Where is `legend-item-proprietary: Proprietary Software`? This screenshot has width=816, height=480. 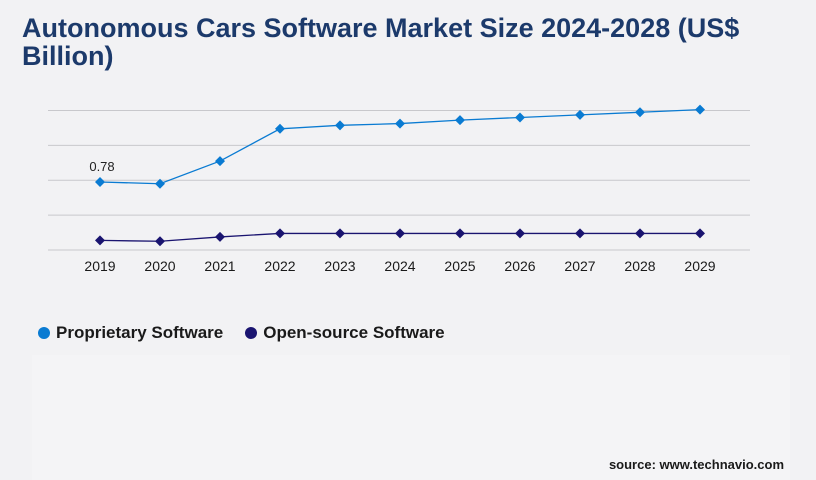
legend-item-proprietary: Proprietary Software is located at coordinates (130, 333).